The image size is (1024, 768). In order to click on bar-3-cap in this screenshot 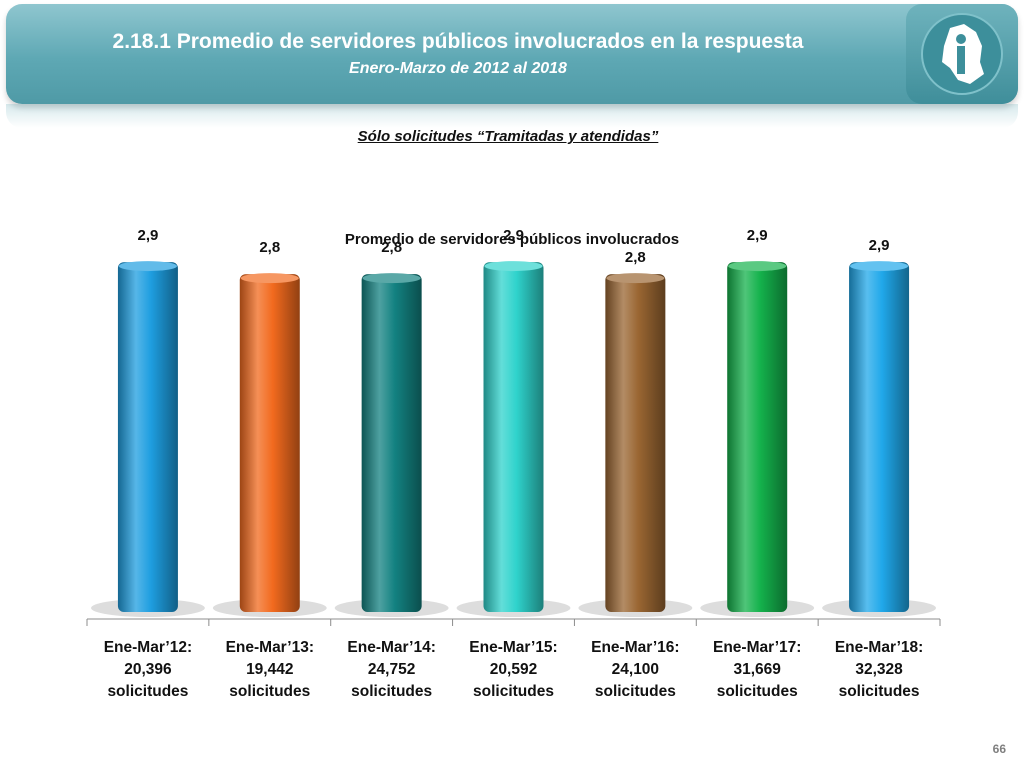, I will do `click(391, 278)`.